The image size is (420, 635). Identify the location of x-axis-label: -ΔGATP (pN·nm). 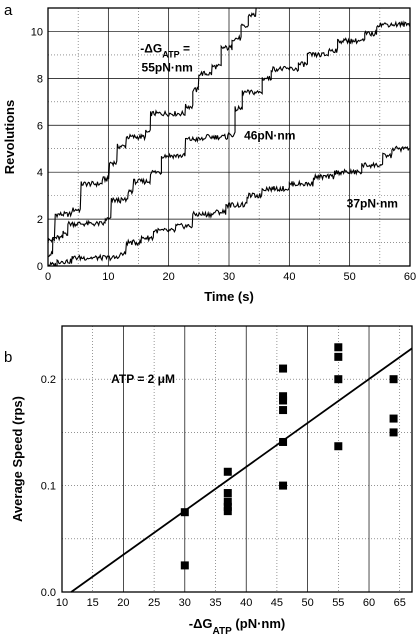
(237, 625).